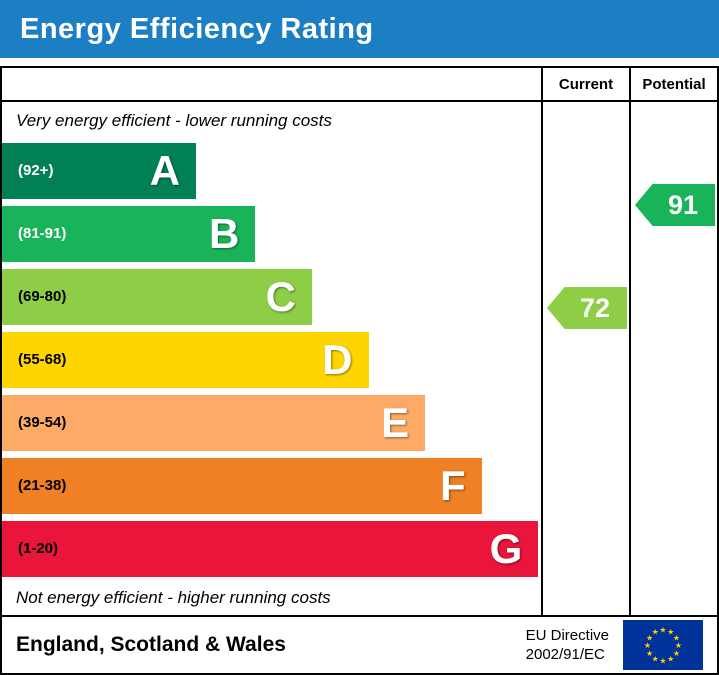 The image size is (719, 675). Describe the element at coordinates (42, 296) in the screenshot. I see `band-range-c: (69-80)` at that location.